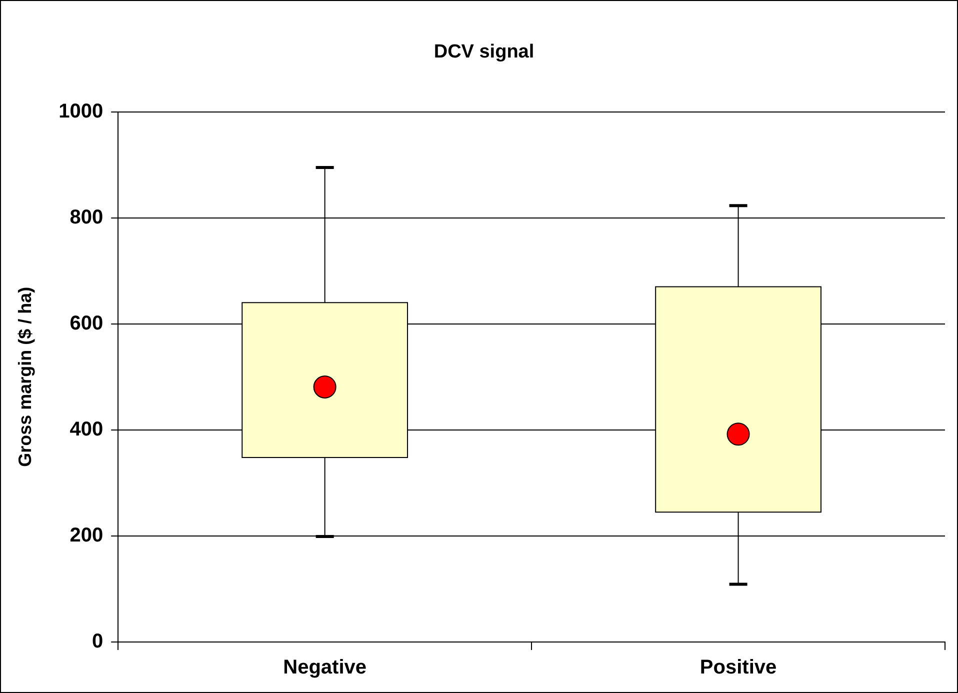 This screenshot has width=958, height=693. What do you see at coordinates (484, 52) in the screenshot?
I see `chart-title: DCV signal` at bounding box center [484, 52].